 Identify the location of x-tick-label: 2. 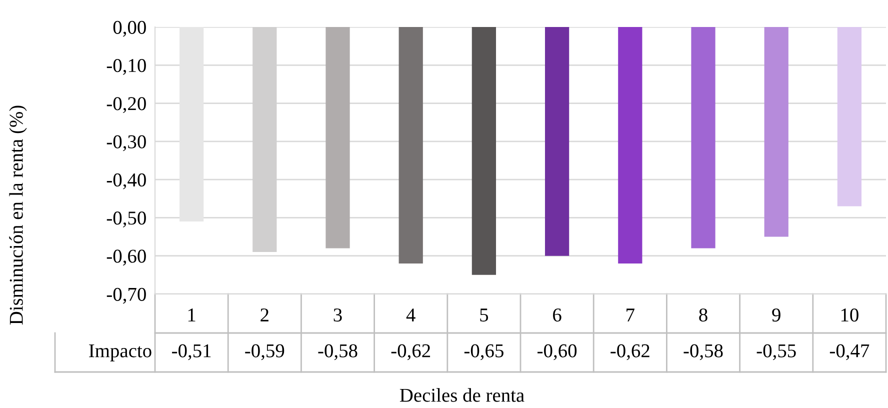
(264, 315).